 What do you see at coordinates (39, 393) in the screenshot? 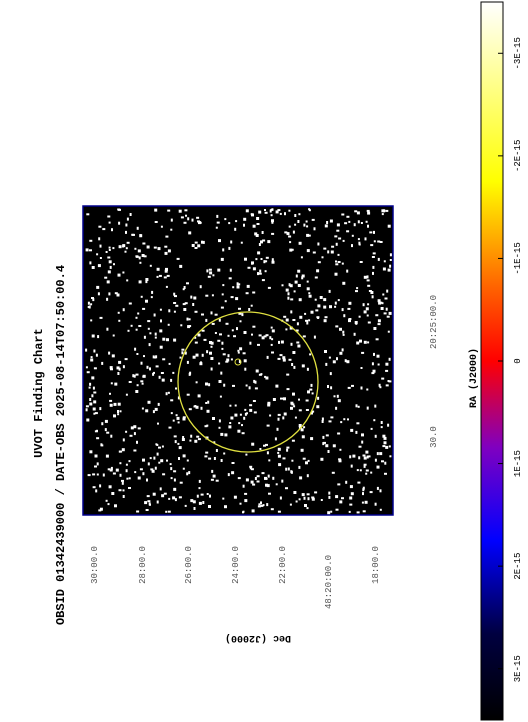
I see `title: UVOT Finding Chart` at bounding box center [39, 393].